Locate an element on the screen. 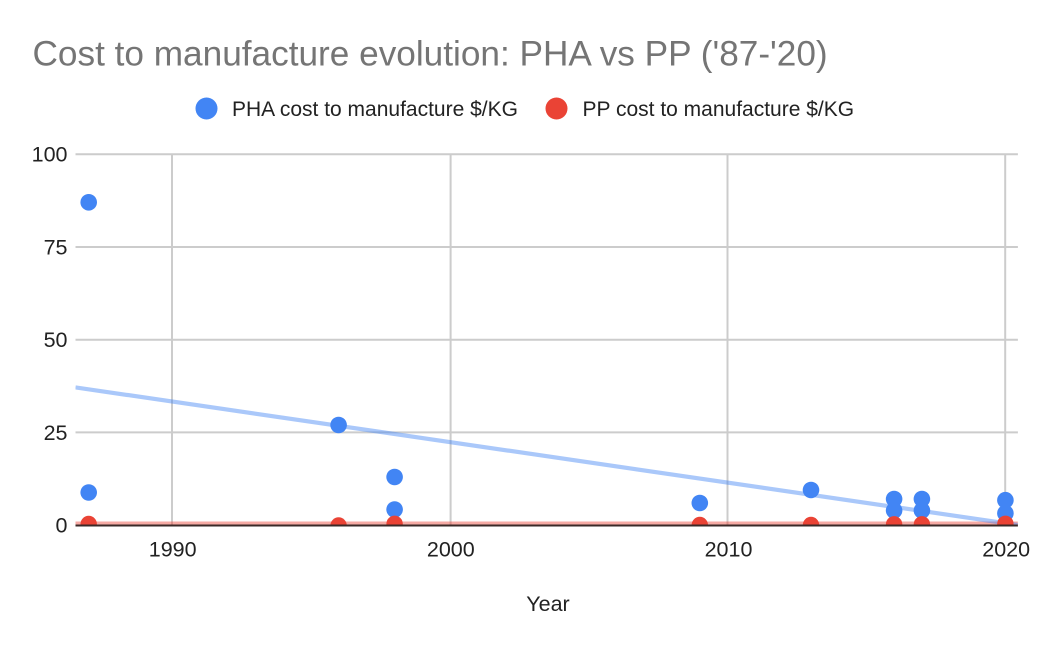 The image size is (1050, 649). svg-text: 2000 is located at coordinates (451, 550).